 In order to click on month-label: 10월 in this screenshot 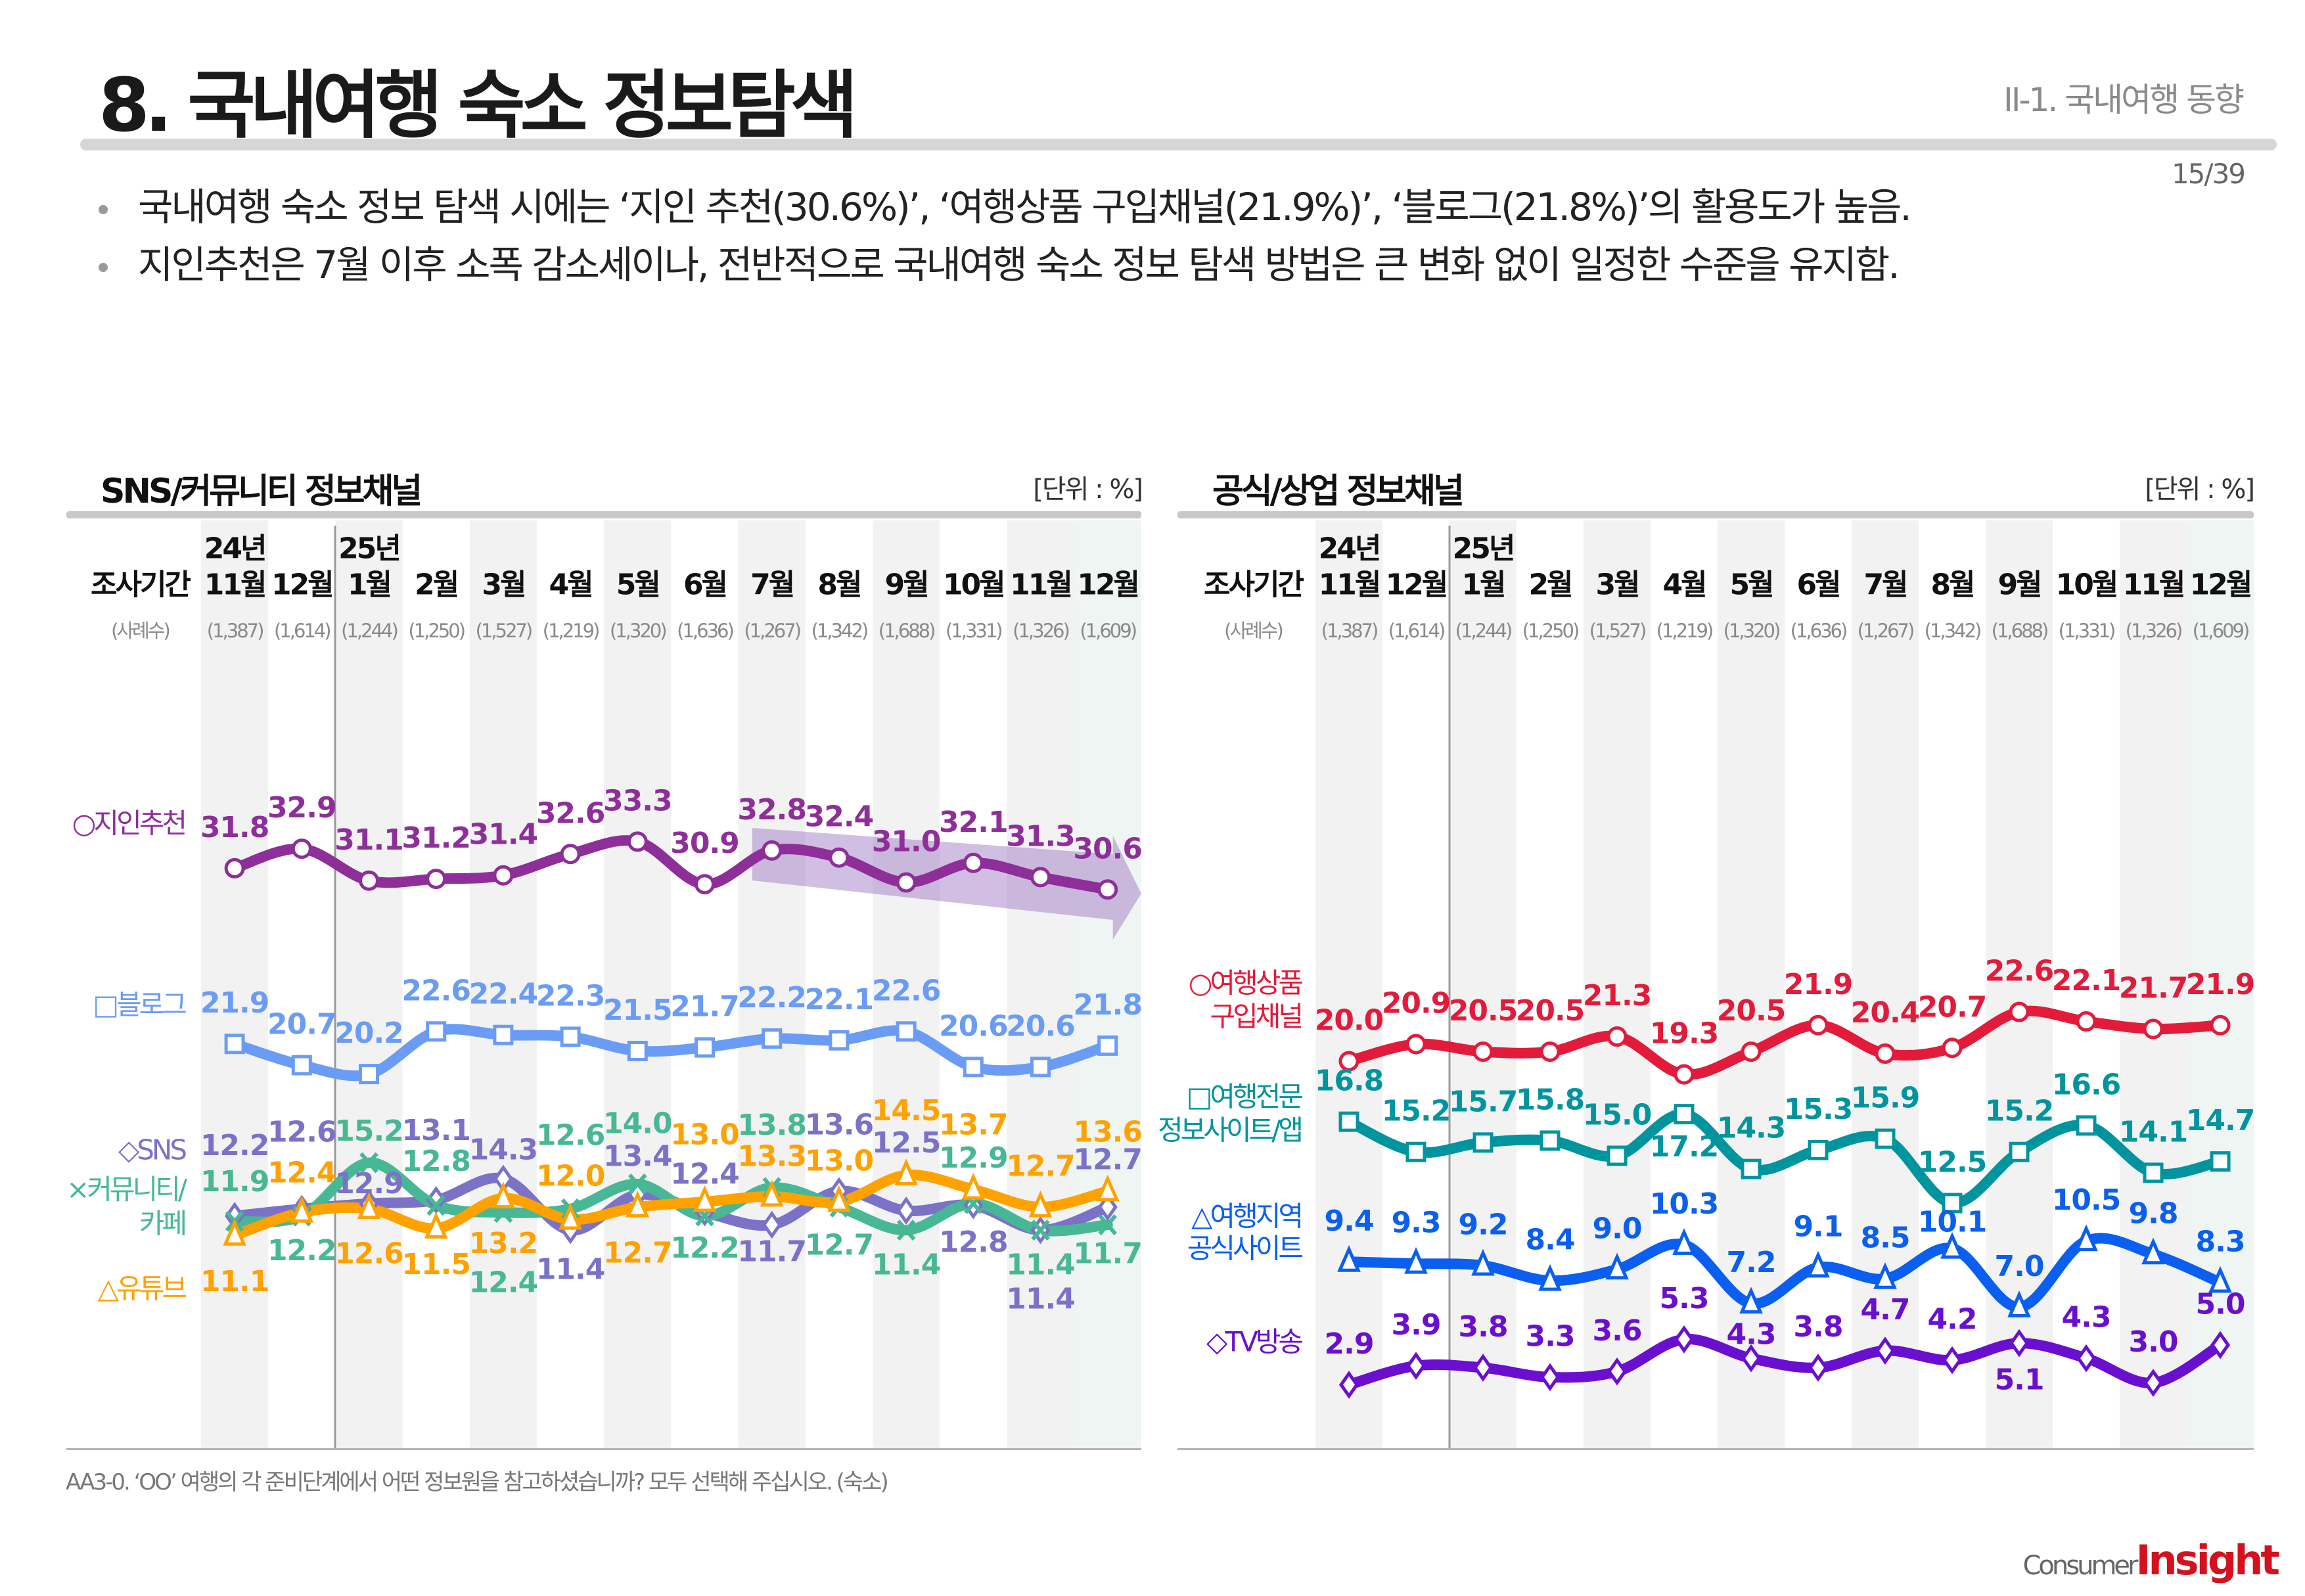, I will do `click(2086, 585)`.